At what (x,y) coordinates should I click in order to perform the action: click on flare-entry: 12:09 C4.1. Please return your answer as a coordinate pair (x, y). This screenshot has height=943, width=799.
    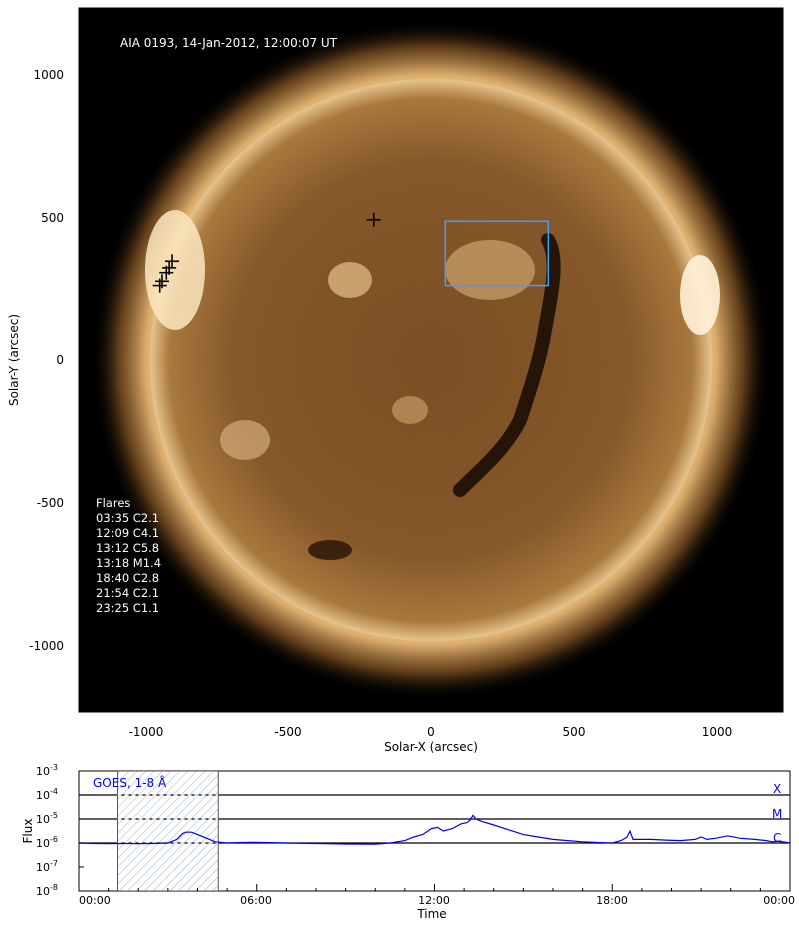
    Looking at the image, I should click on (127, 533).